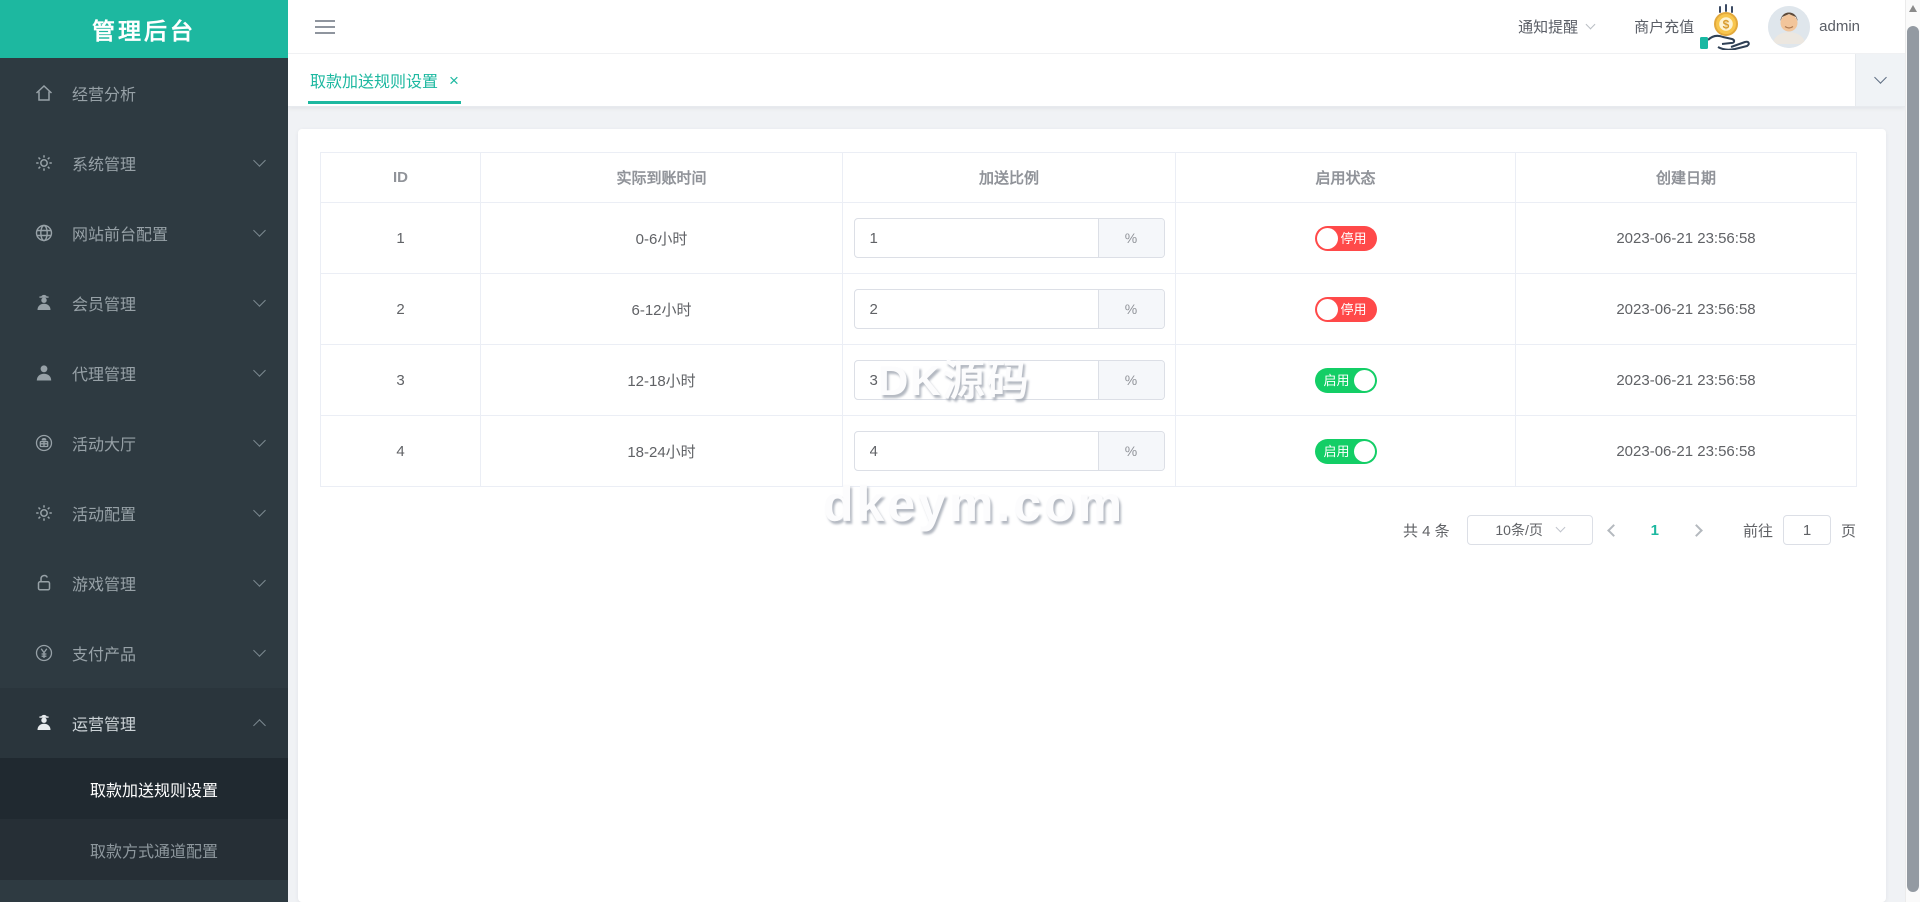 The width and height of the screenshot is (1920, 902). What do you see at coordinates (661, 380) in the screenshot?
I see `cell-arrival-time: 12-18小时` at bounding box center [661, 380].